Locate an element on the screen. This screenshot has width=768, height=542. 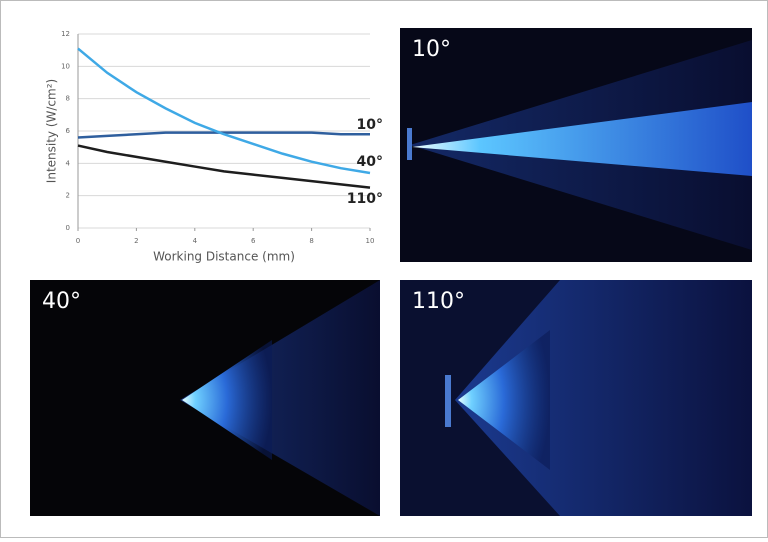
series-label: 110° is located at coordinates (365, 199).